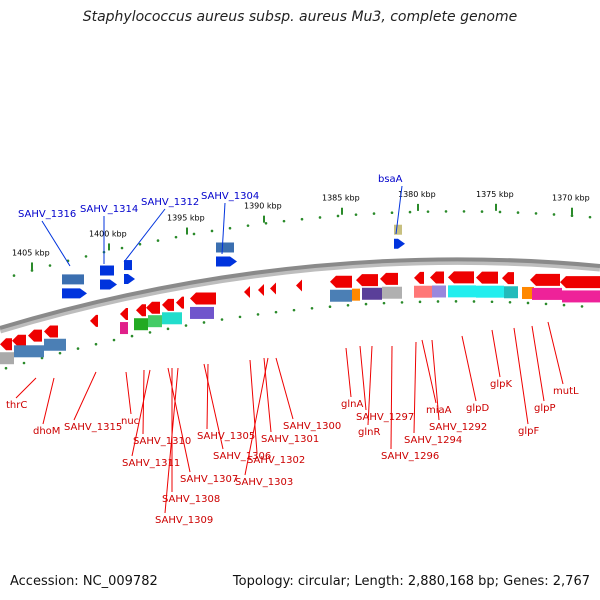  I want to click on reverse-gene-label: SAHV_1292, so click(458, 427).